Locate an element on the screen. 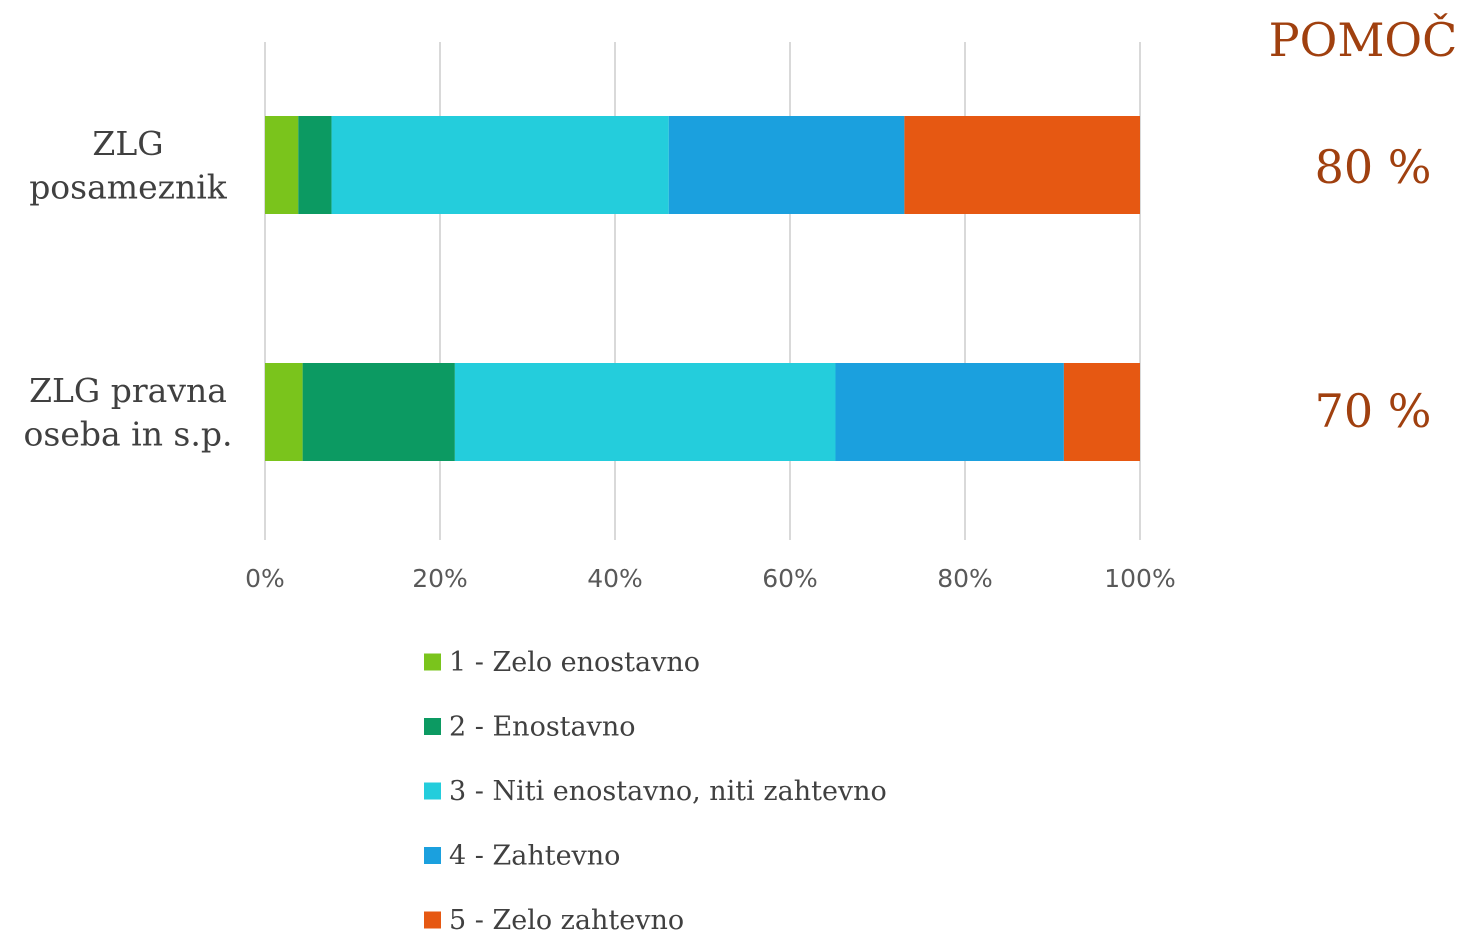 This screenshot has height=933, width=1468. legend-label: 1 - Zelo enostavno is located at coordinates (574, 662).